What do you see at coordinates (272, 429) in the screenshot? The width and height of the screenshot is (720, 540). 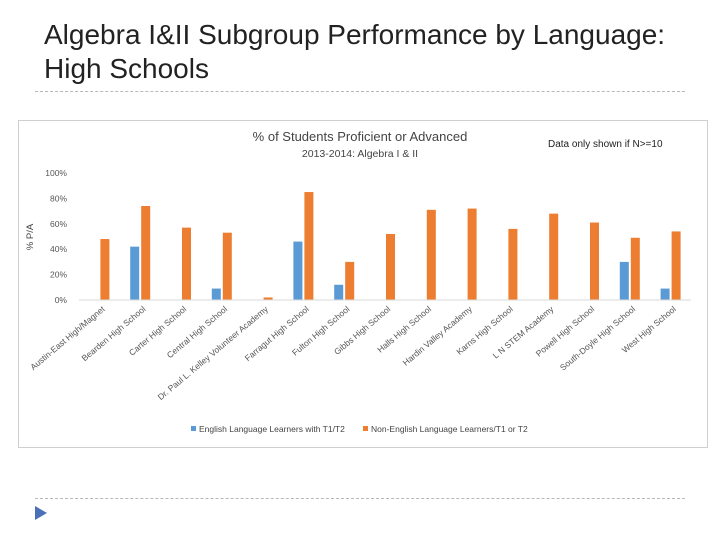 I see `legend-label: English Language Learners with T1/T2` at bounding box center [272, 429].